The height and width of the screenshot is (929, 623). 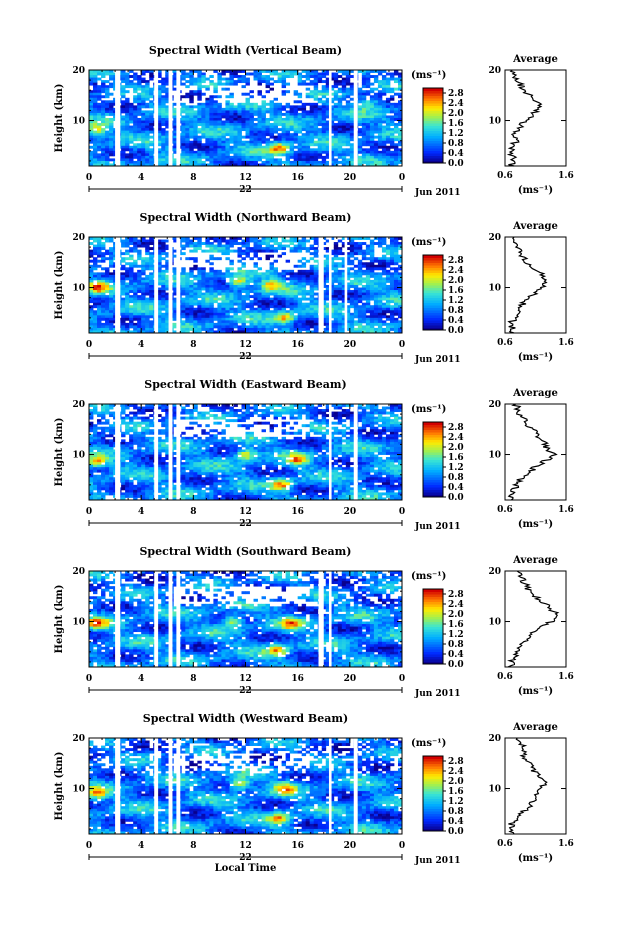 I want to click on colorbar-tick-label: 1.6, so click(x=456, y=291).